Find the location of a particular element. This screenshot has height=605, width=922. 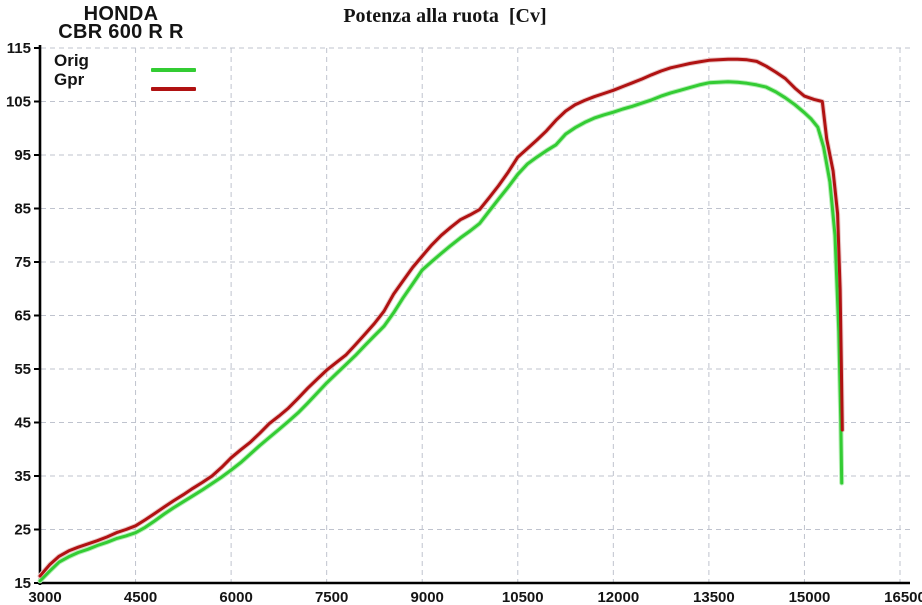

x-tick-label: 4500 is located at coordinates (140, 597).